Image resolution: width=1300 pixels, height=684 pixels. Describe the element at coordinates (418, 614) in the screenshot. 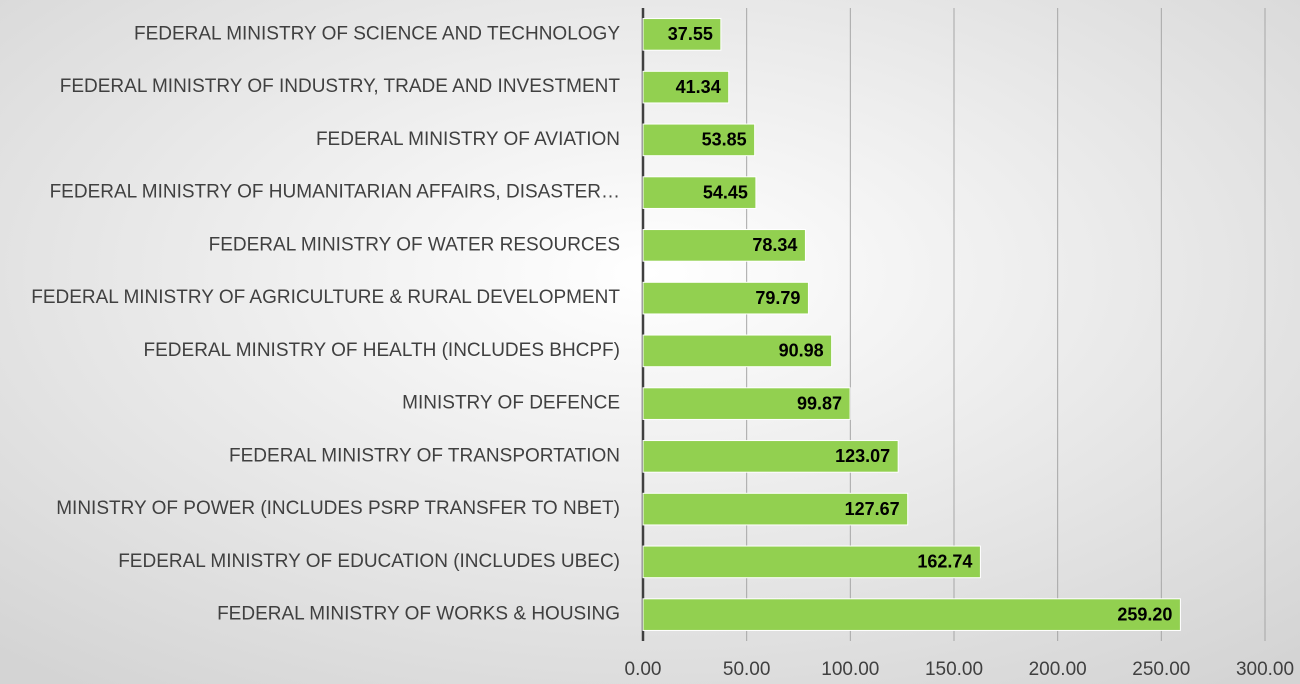

I see `y-tick-label: FEDERAL MINISTRY OF WORKS & HOUSING` at that location.